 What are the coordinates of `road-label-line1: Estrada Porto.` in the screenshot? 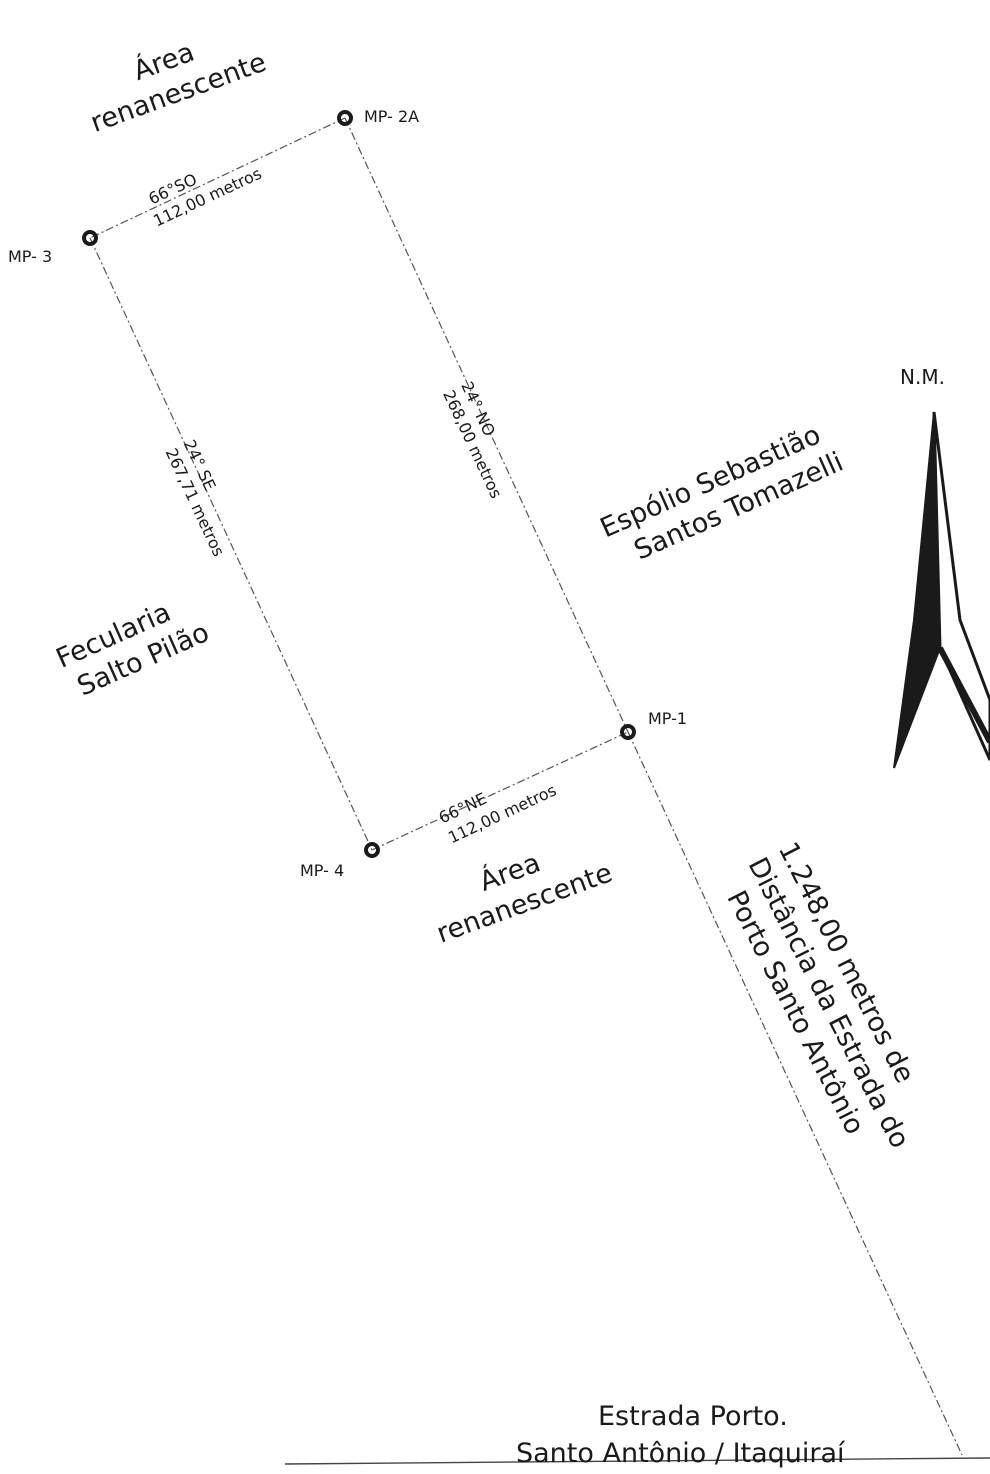 It's located at (693, 1416).